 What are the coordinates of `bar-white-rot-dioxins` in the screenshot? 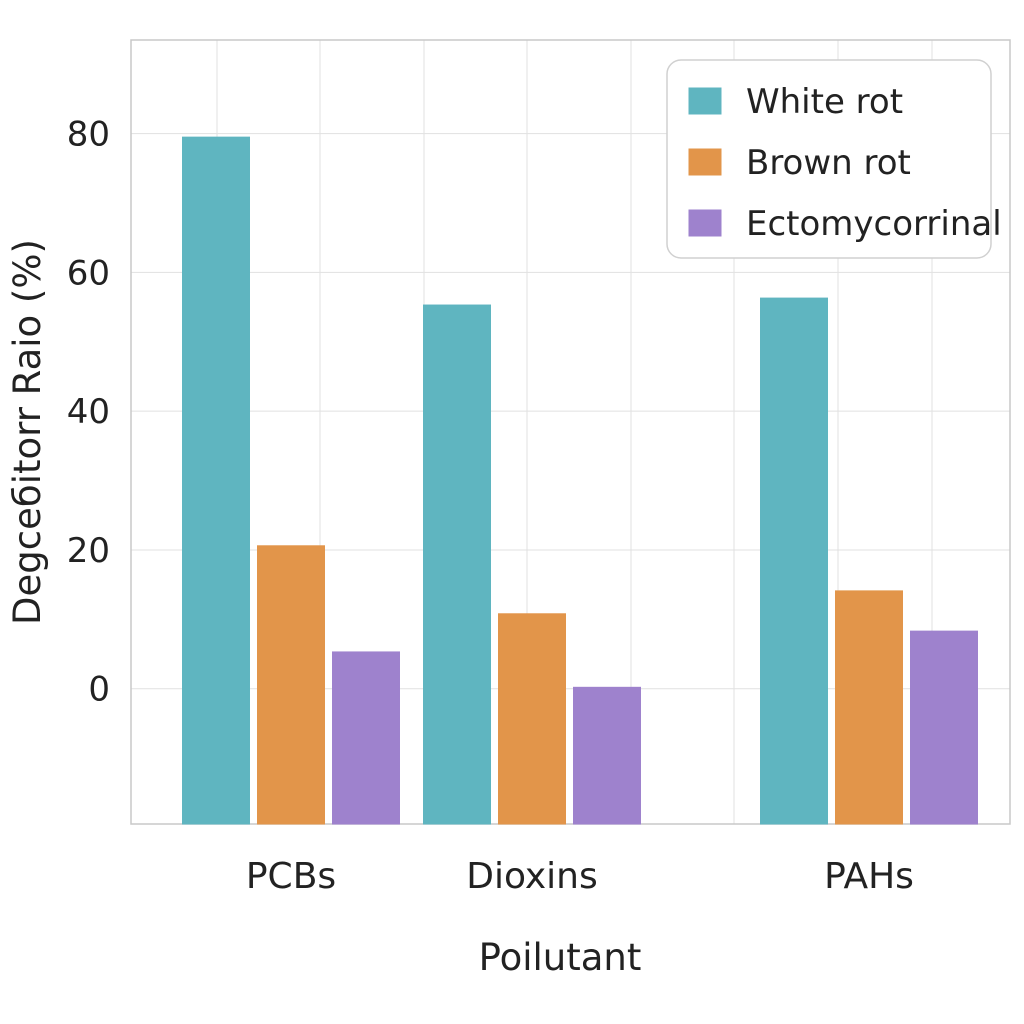 It's located at (457, 564).